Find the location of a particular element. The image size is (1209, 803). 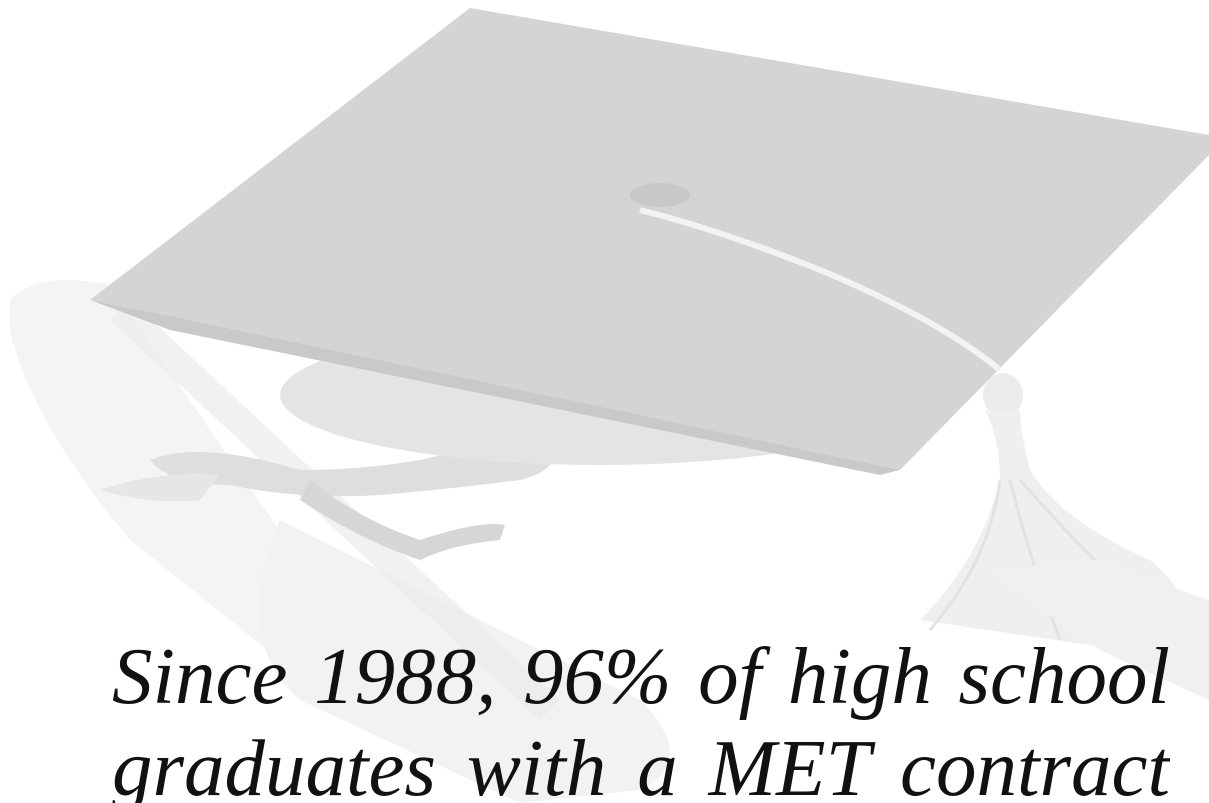

caption-line-1: Since 1988, 96% of high school is located at coordinates (641, 676).